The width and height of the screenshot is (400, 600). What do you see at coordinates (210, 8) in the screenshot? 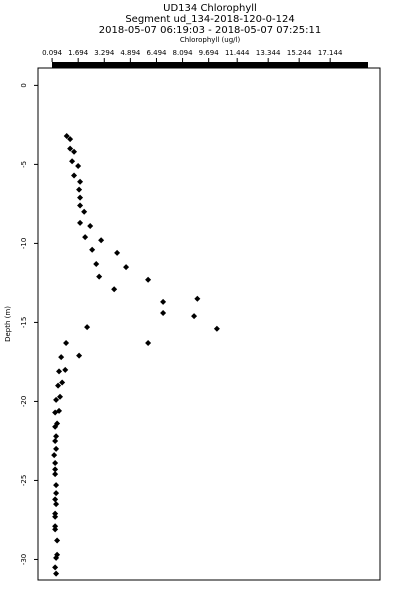
I see `chart-title: UD134 Chlorophyll` at bounding box center [210, 8].